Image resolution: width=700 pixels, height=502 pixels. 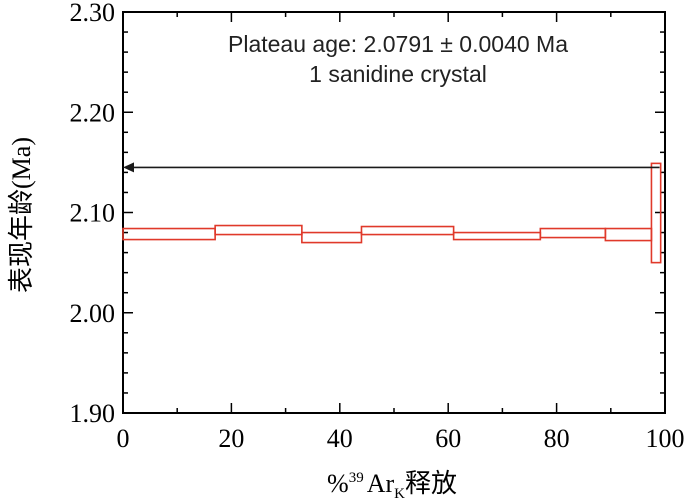 What do you see at coordinates (21, 215) in the screenshot?
I see `y-axis-label: 表现年龄(Ma)` at bounding box center [21, 215].